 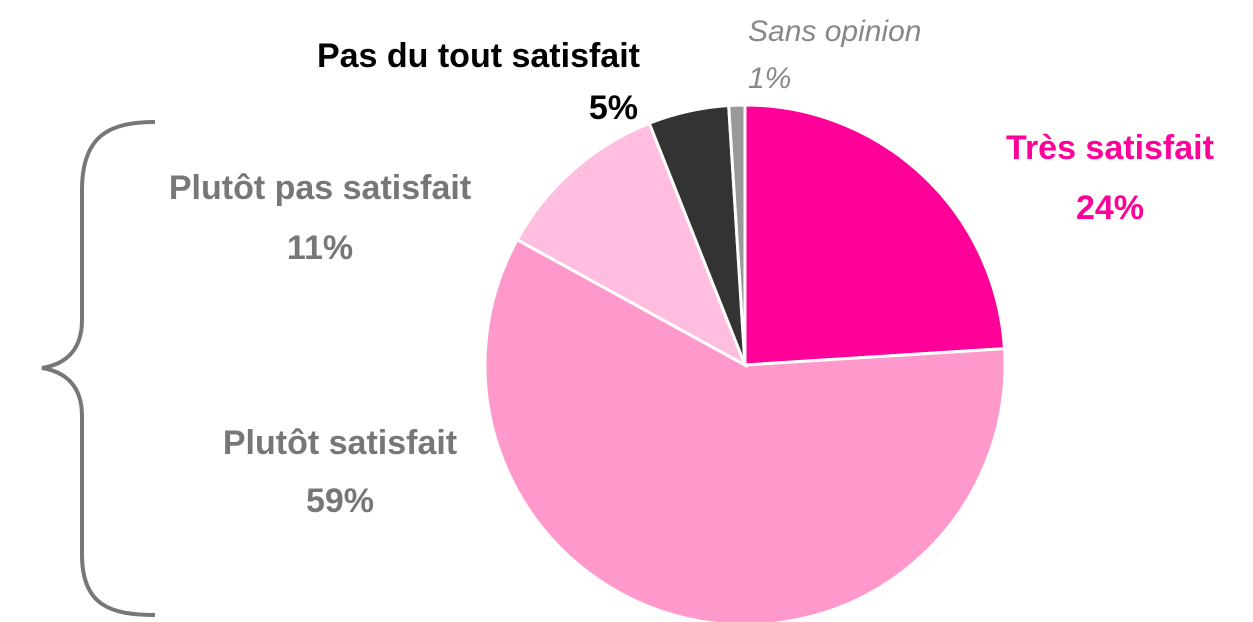 I want to click on category-label: Plutôt satisfait, so click(x=340, y=443).